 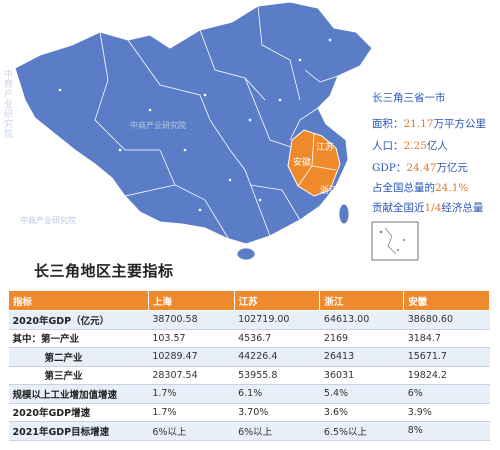 I want to click on info-gdp: GDP：24.47万亿元, so click(x=420, y=168).